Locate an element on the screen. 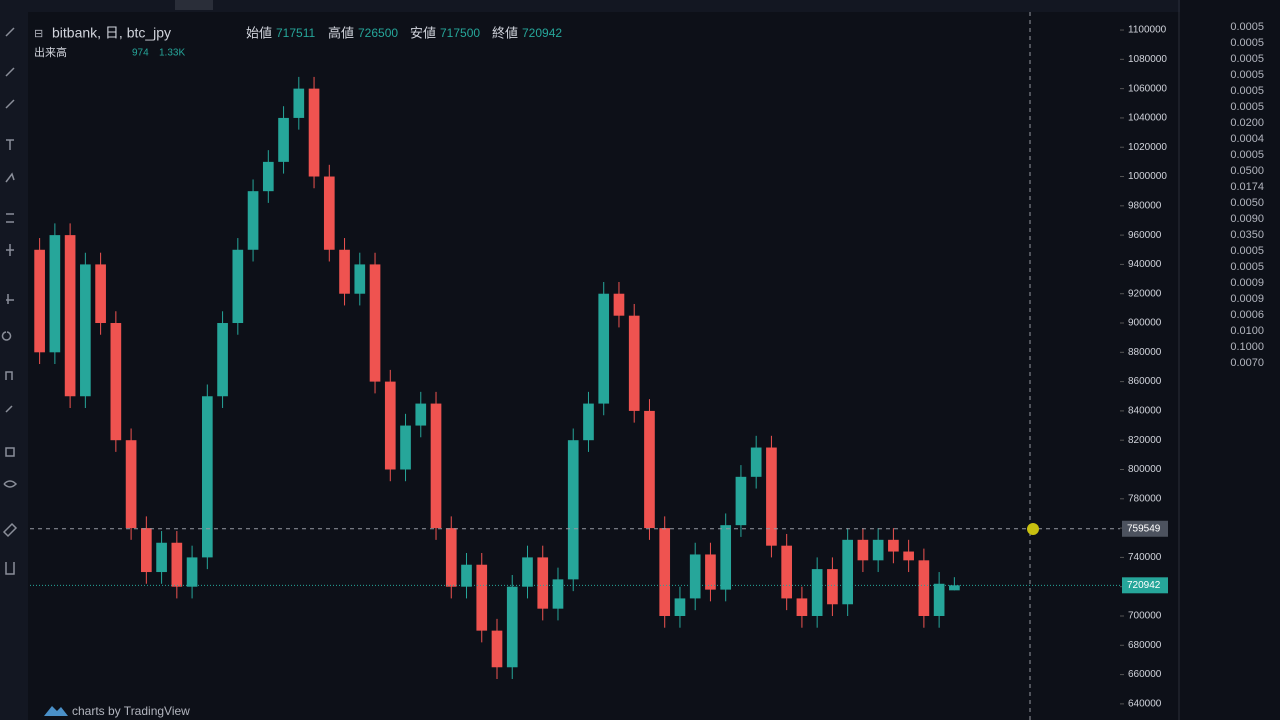  side-panel-value: 0.0174 is located at coordinates (1247, 187).